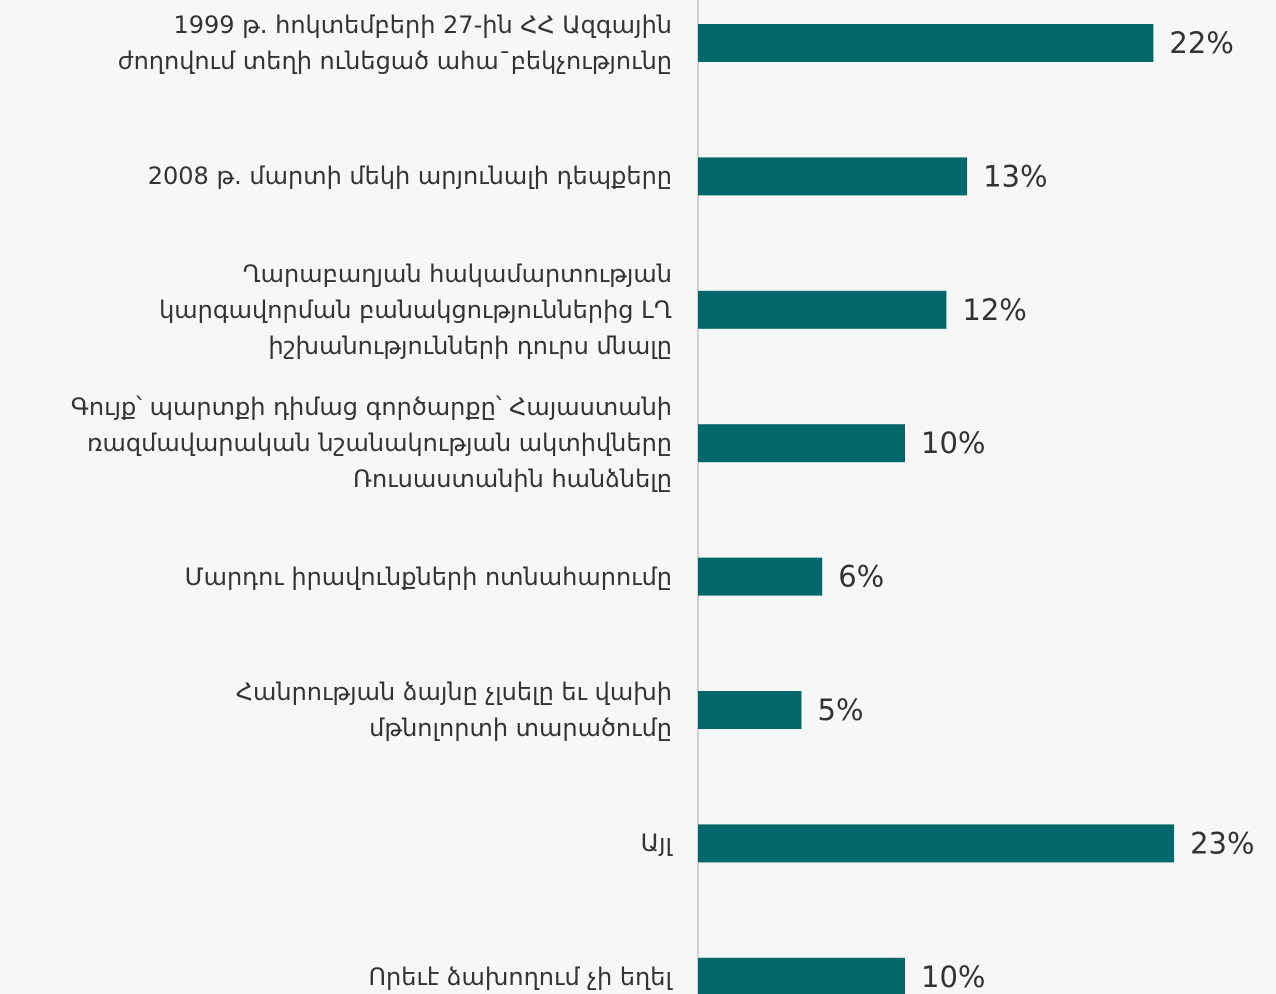 The width and height of the screenshot is (1276, 994). What do you see at coordinates (520, 976) in the screenshot?
I see `category-label: Որեւէ ձախողում չի եղել` at bounding box center [520, 976].